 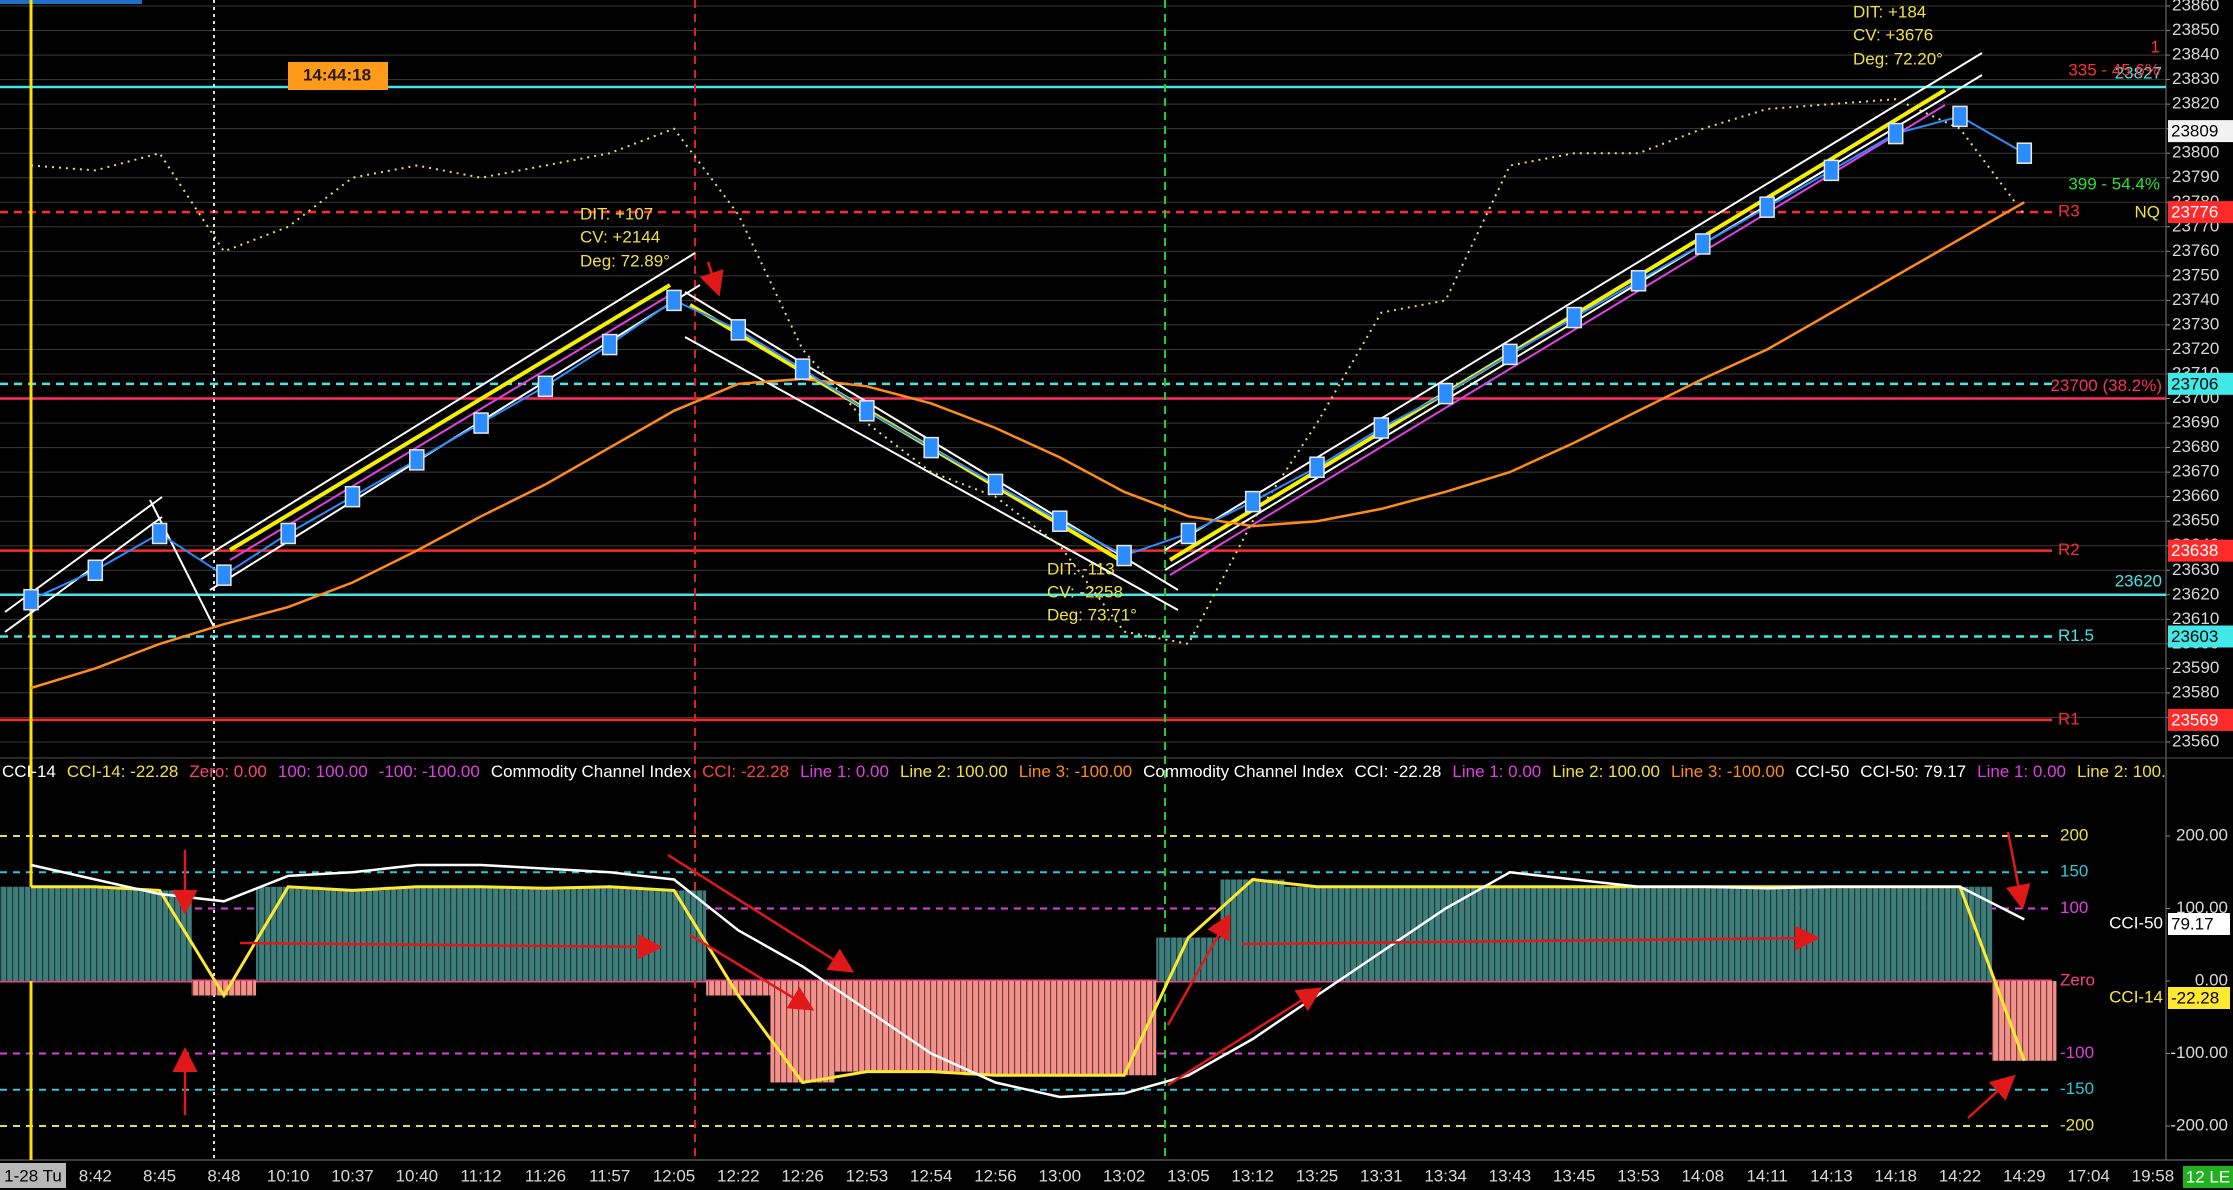 I want to click on level-label: Zero, so click(x=2077, y=979).